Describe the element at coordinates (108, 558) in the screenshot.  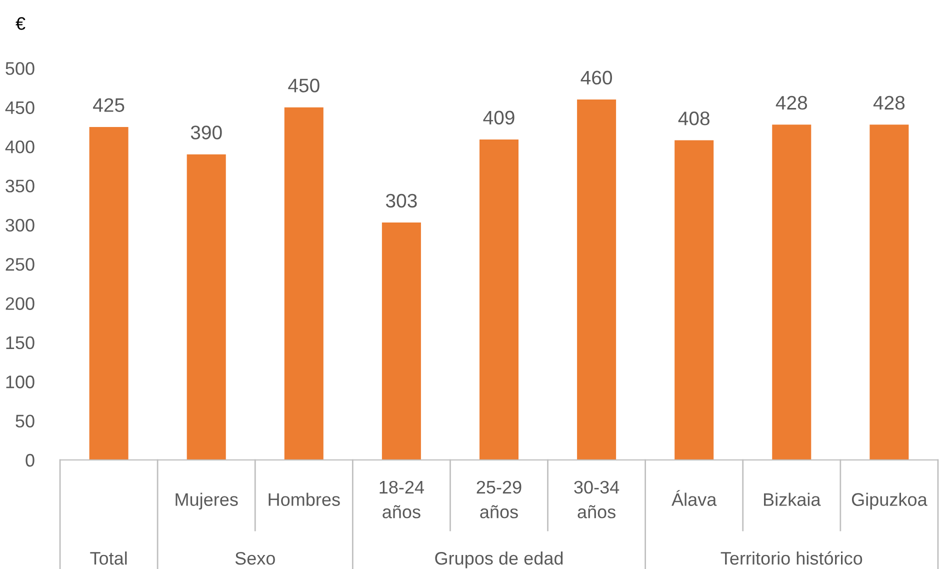
I see `text: Total` at that location.